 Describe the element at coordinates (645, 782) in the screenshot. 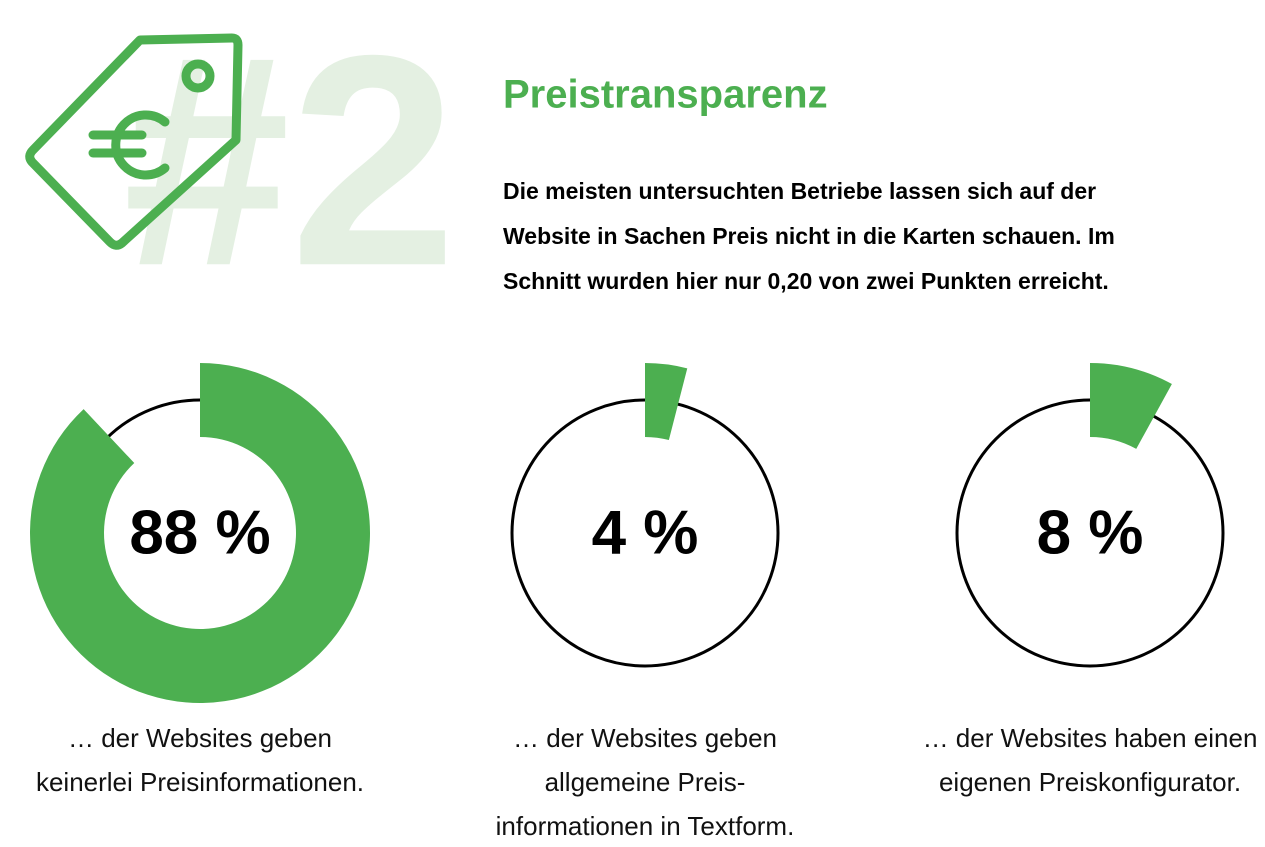

I see `caption-line: allgemeine Preis-` at that location.